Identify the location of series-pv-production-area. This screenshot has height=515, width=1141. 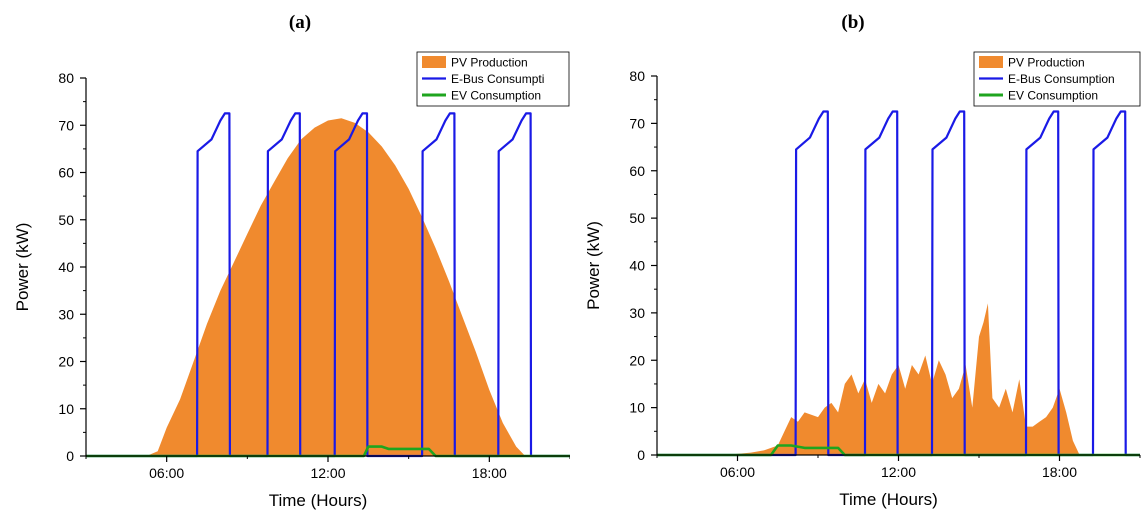
(902, 379).